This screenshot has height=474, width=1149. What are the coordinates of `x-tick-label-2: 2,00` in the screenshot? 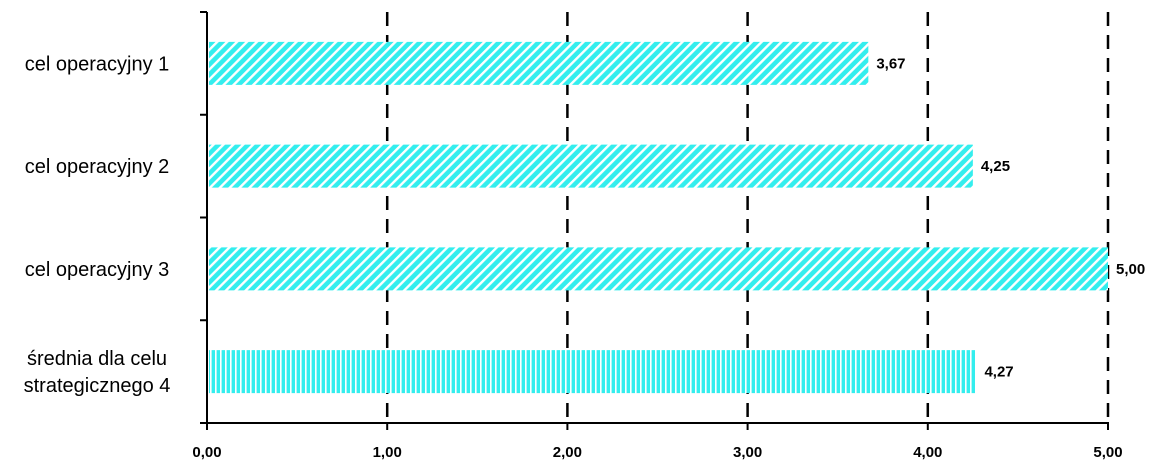 It's located at (567, 452).